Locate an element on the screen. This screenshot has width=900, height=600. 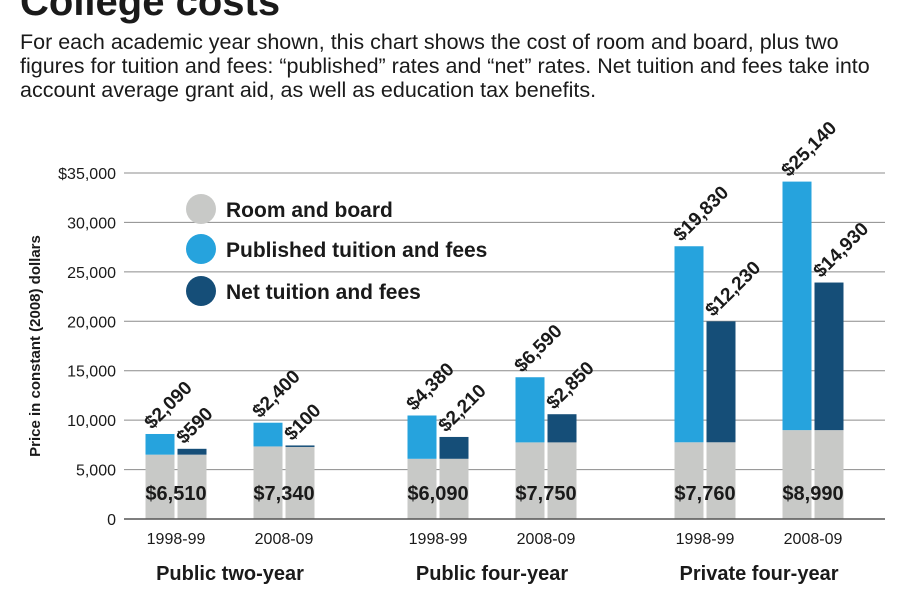
room-and-board-label: $7,760 is located at coordinates (704, 494).